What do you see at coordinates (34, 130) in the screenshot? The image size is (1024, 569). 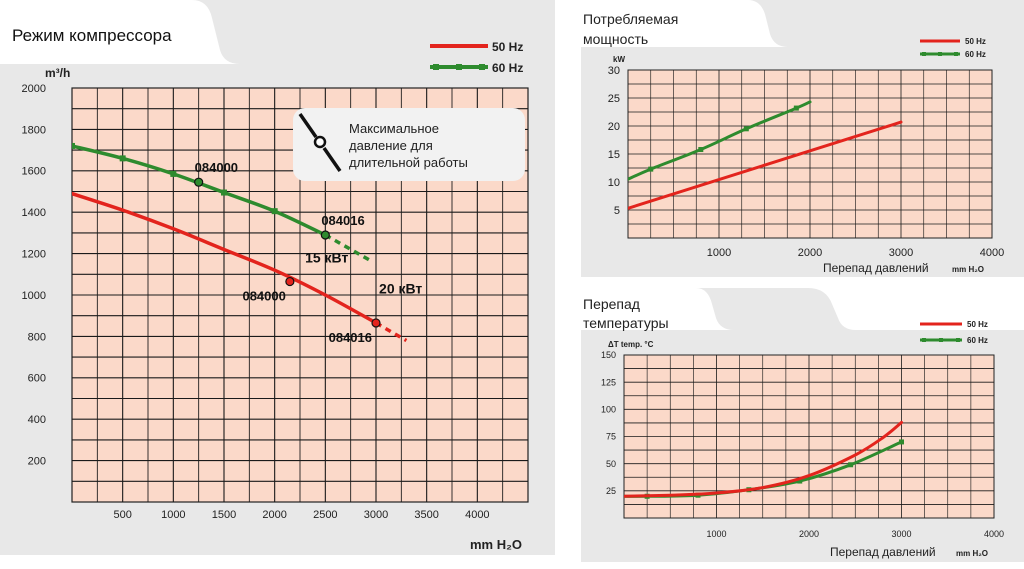 I see `y-tick-label: 1800` at bounding box center [34, 130].